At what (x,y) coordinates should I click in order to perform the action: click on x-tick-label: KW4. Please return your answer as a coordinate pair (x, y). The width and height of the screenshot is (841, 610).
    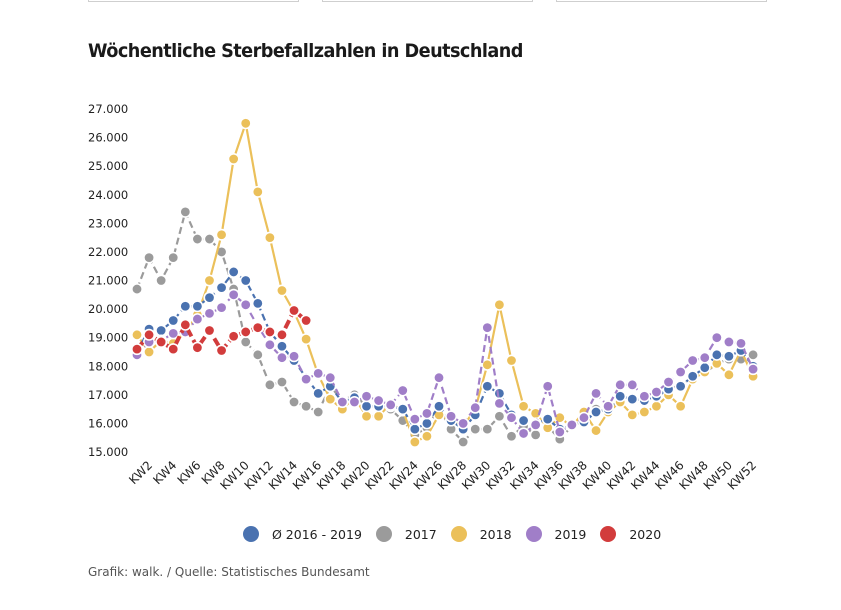
    Looking at the image, I should click on (164, 472).